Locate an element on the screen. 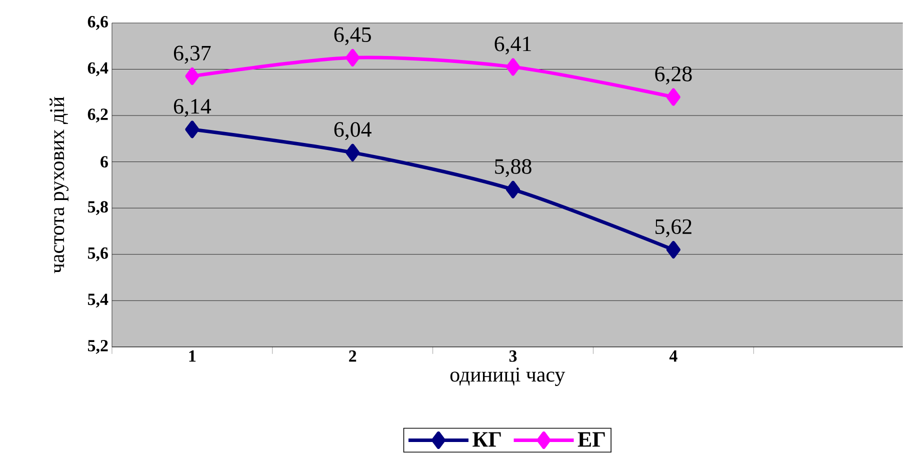 The image size is (903, 471). y-tick-label: 6 is located at coordinates (104, 162).